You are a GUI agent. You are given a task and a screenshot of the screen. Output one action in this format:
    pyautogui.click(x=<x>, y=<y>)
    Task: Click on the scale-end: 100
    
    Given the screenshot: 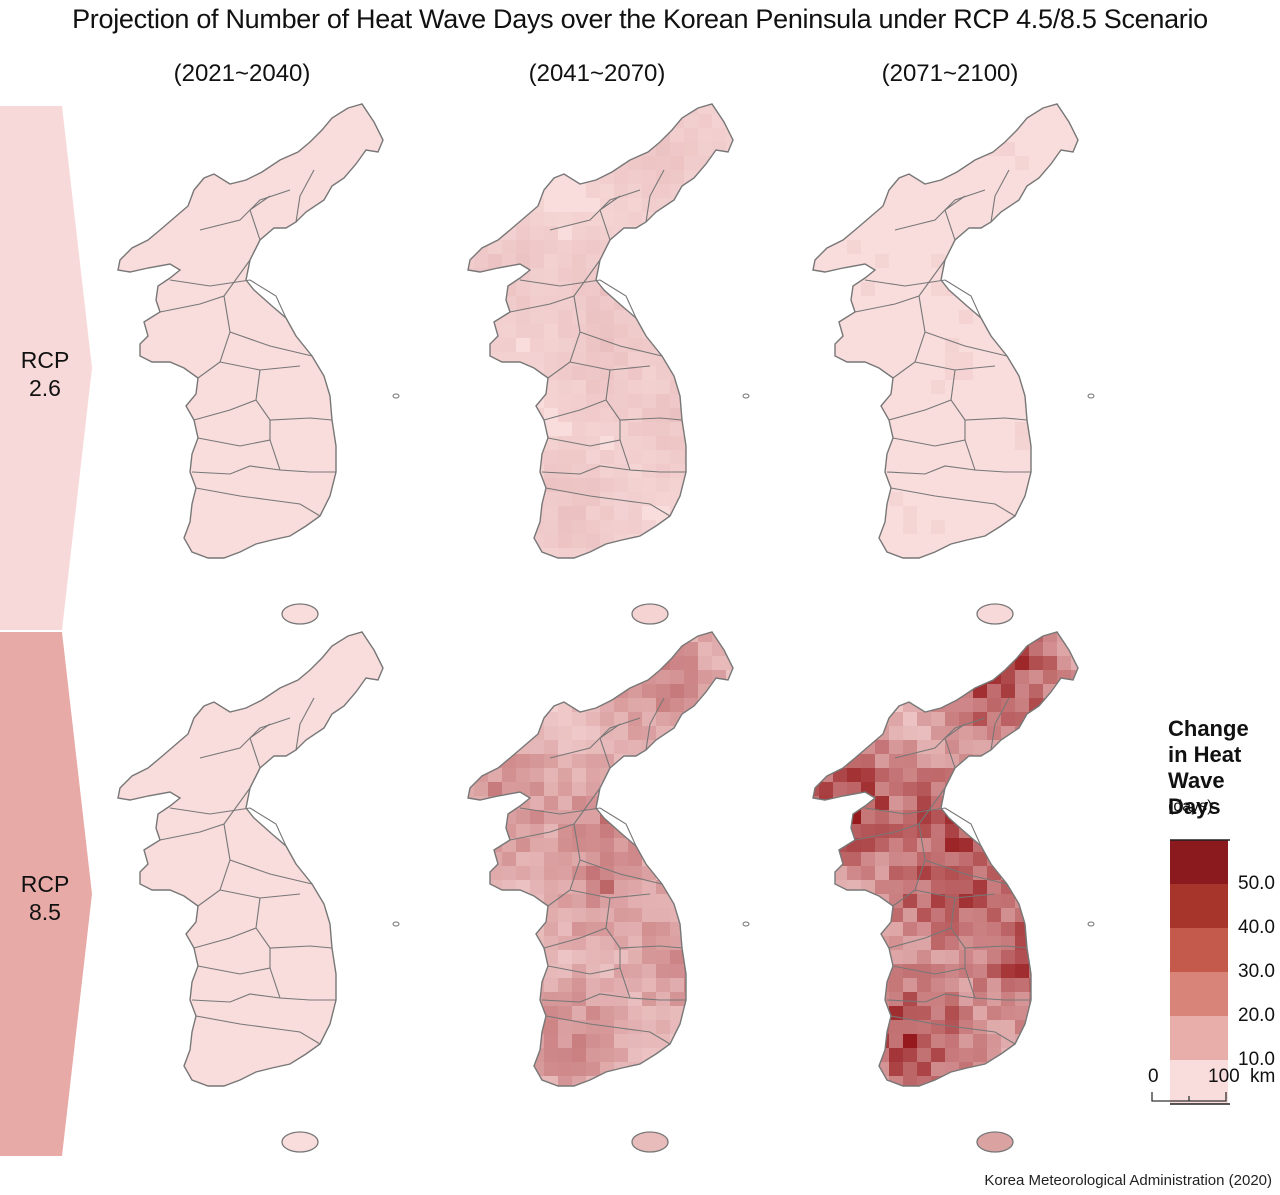 What is the action you would take?
    pyautogui.click(x=1224, y=1076)
    